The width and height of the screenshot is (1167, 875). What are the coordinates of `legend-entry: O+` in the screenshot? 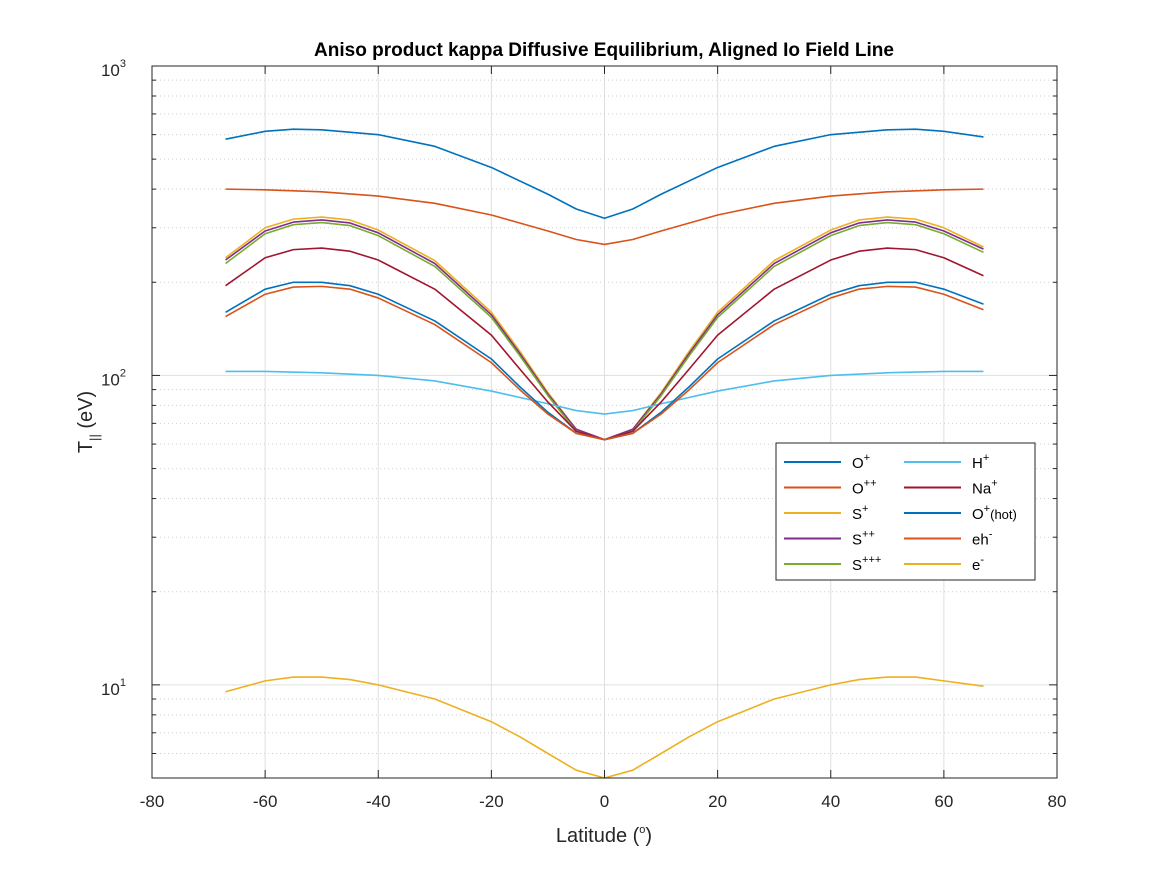 It's located at (861, 462).